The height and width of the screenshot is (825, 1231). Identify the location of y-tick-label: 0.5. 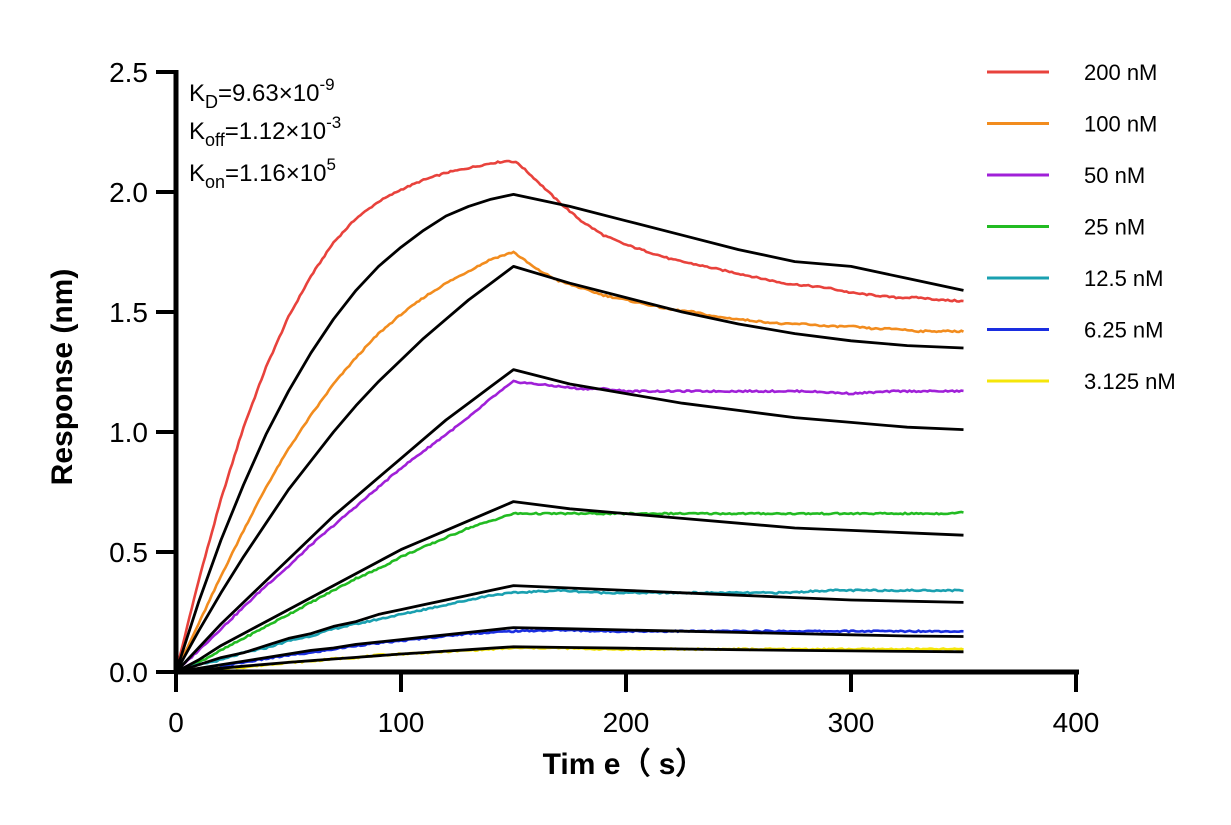
(128, 552).